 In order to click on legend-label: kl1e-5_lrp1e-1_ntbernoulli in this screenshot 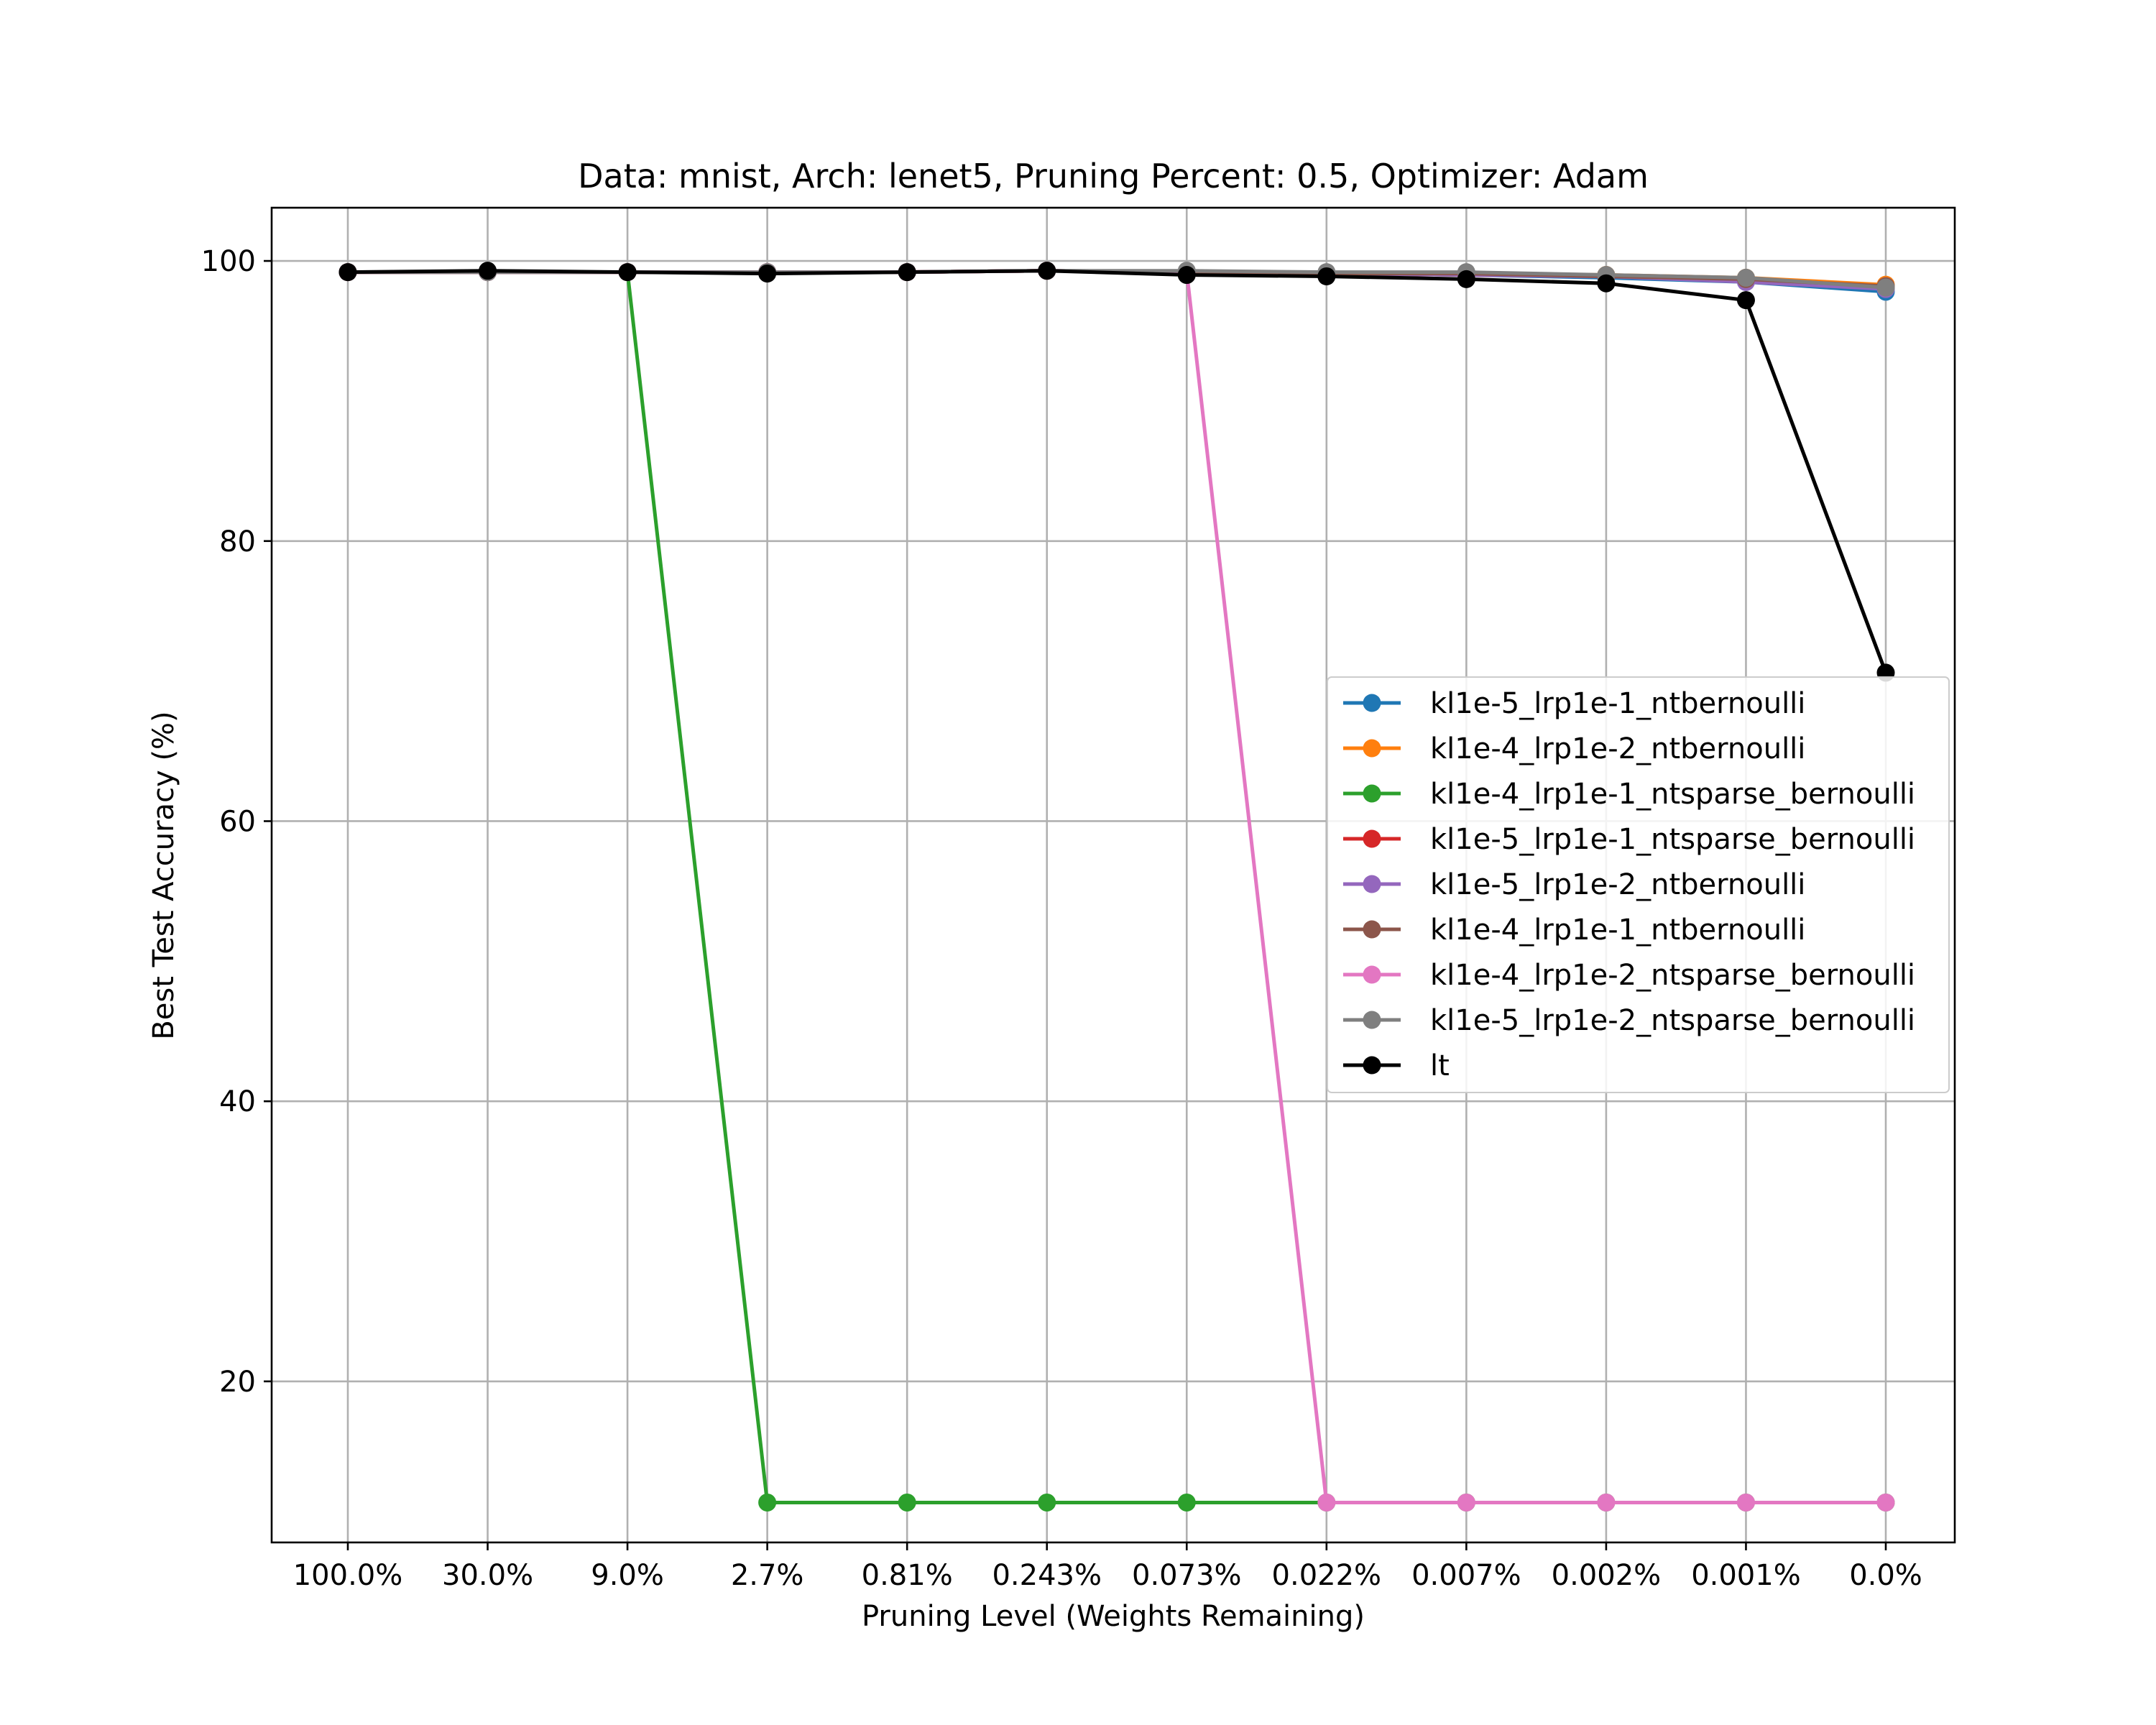, I will do `click(1618, 703)`.